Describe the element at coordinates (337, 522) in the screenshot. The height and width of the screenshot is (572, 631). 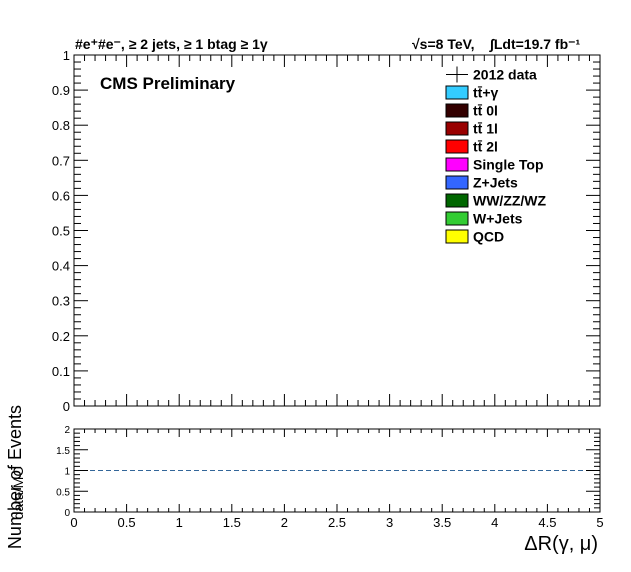
I see `ratio-x-tick-label: 2.5` at that location.